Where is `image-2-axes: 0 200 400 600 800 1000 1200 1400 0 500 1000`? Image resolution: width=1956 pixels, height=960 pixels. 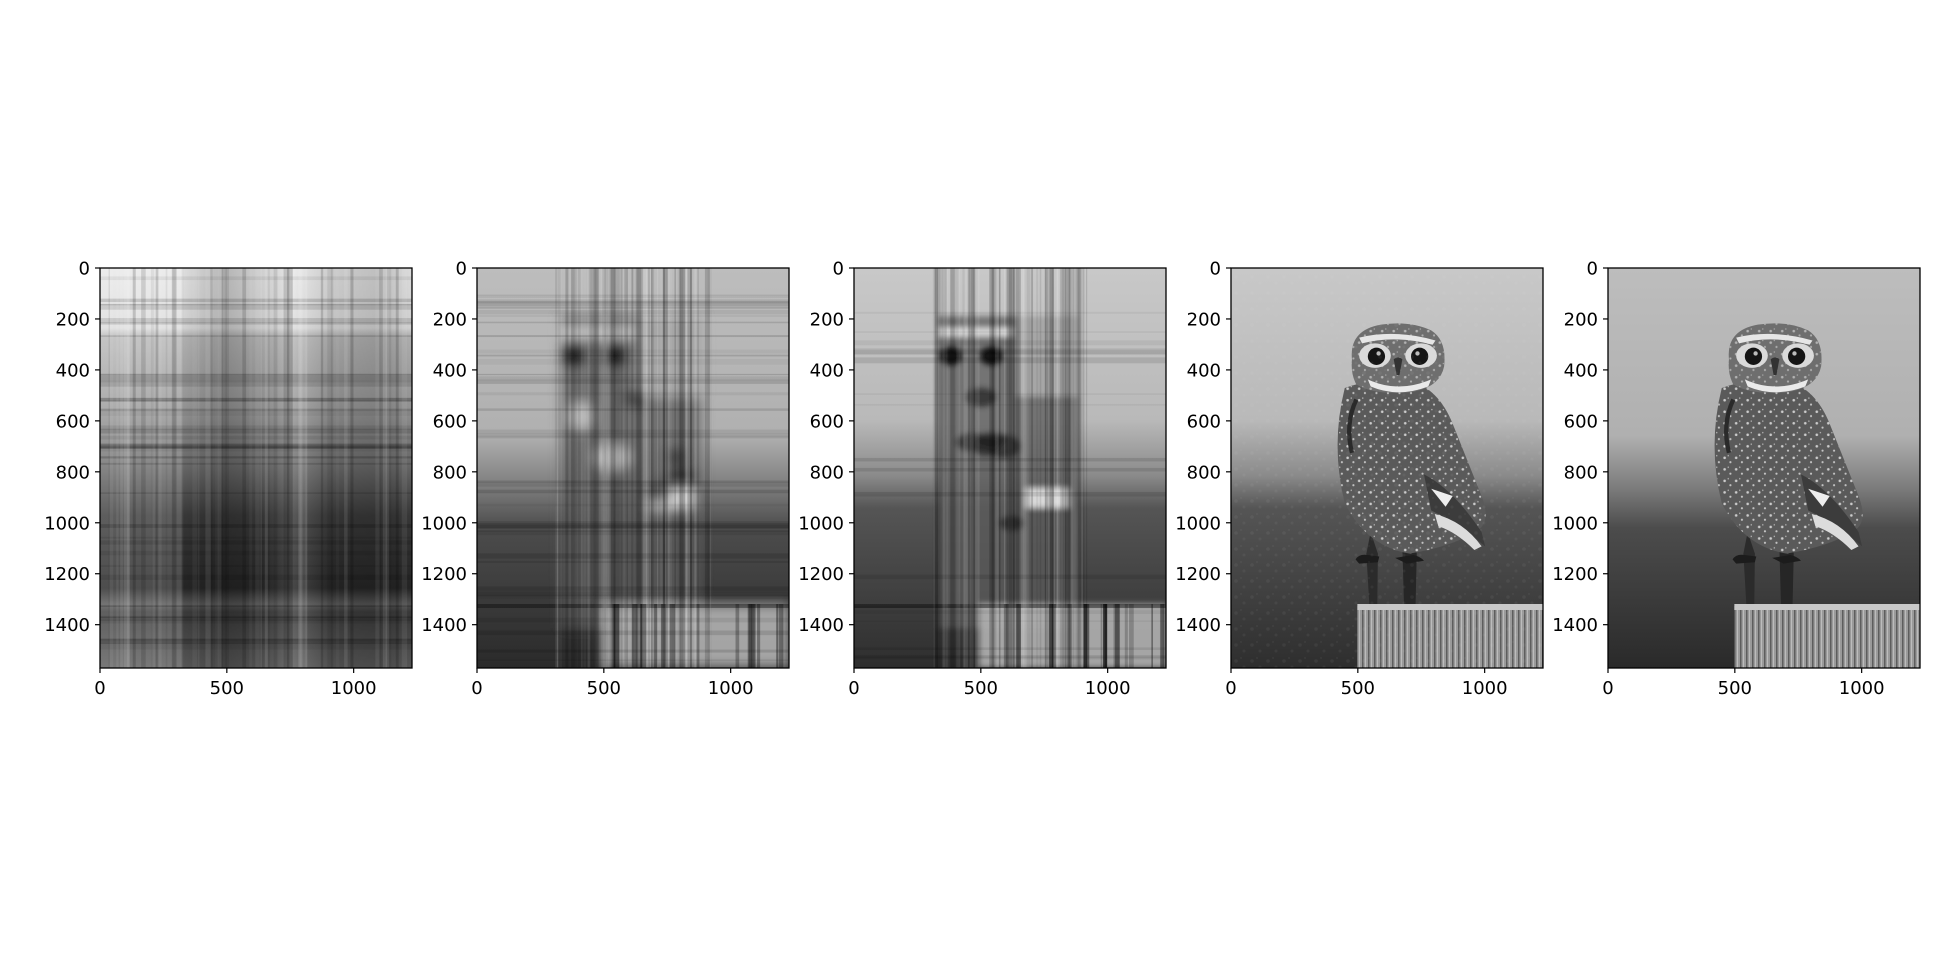 image-2-axes: 0 200 400 600 800 1000 1200 1400 0 500 1000 is located at coordinates (605, 479).